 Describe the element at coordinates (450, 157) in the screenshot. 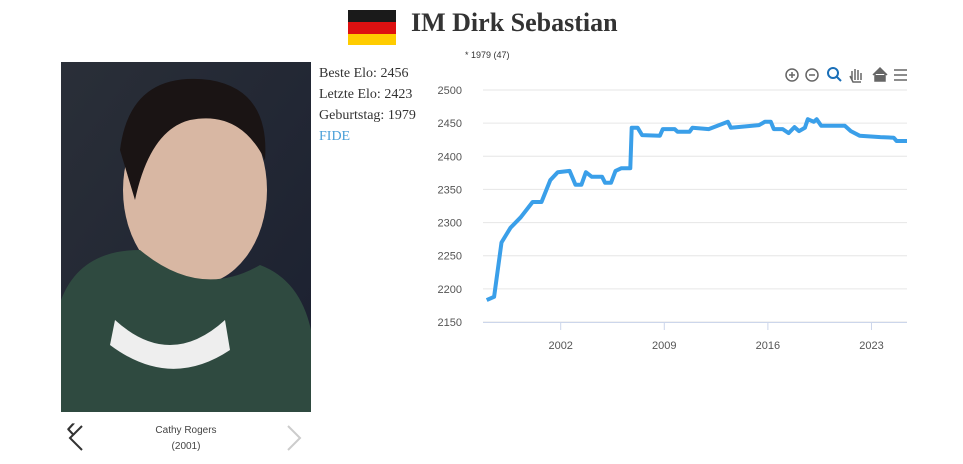

I see `y-tick-label: 2400` at that location.